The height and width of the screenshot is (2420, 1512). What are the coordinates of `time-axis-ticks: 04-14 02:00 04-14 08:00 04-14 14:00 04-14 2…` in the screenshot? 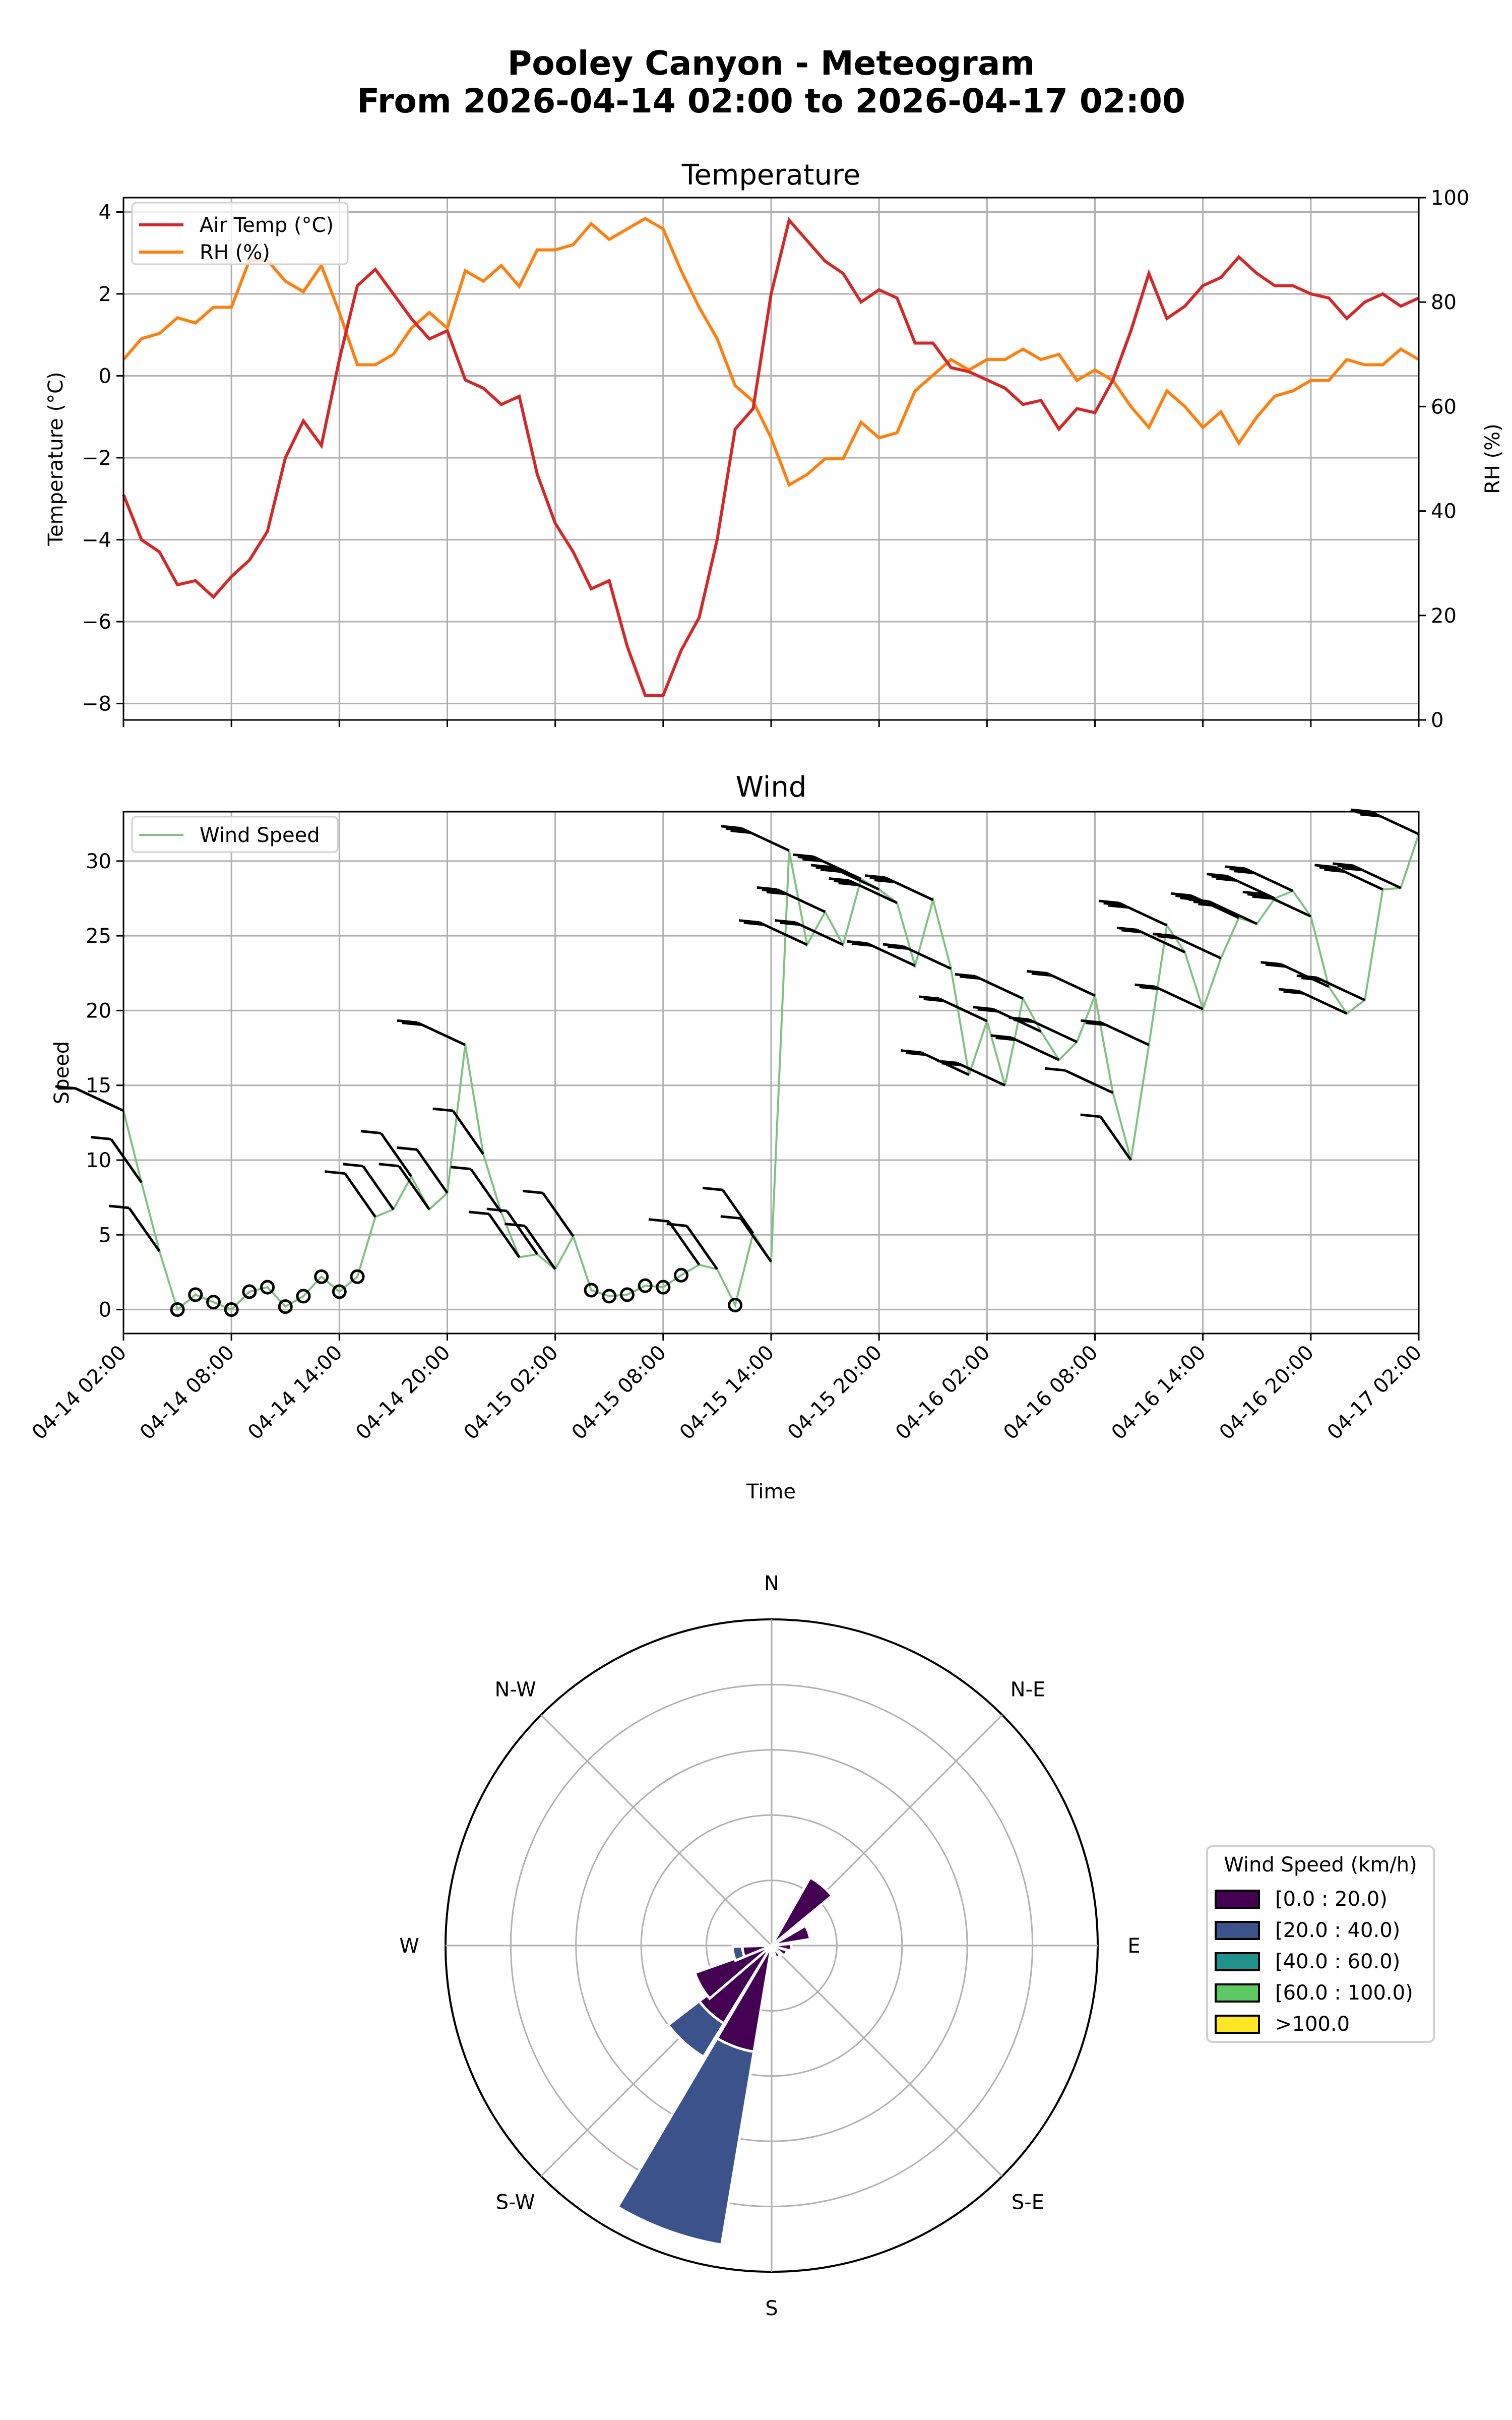 It's located at (727, 1389).